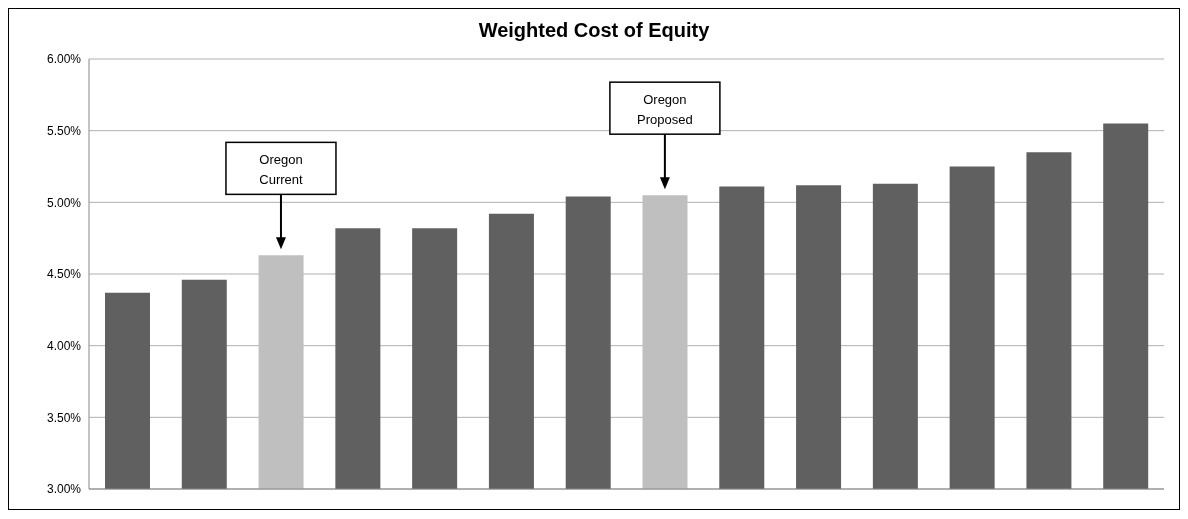 This screenshot has width=1188, height=519. I want to click on y-tick-label: 5.00%, so click(64, 202).